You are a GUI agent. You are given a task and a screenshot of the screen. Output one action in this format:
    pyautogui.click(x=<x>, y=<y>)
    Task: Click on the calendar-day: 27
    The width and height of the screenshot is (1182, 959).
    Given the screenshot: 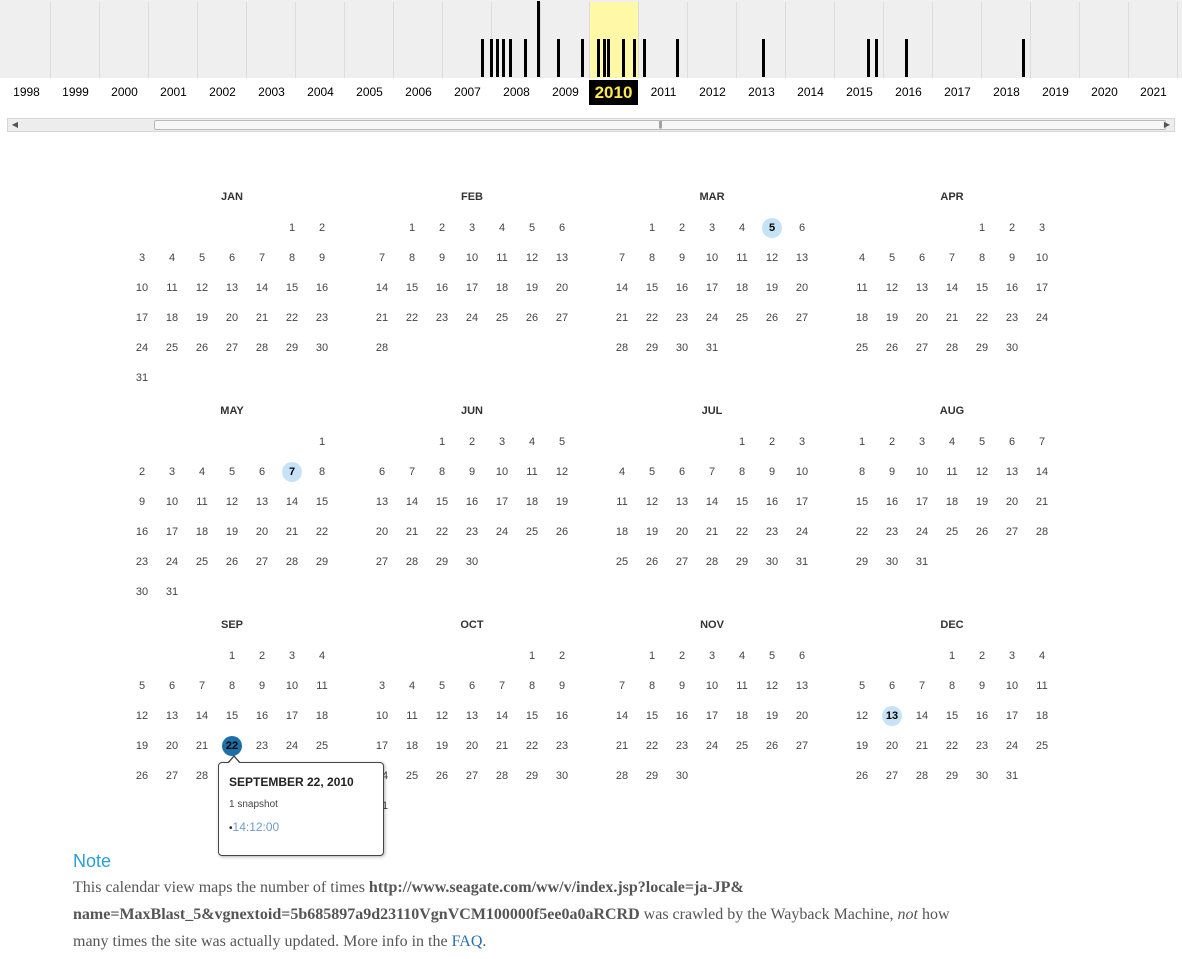 What is the action you would take?
    pyautogui.click(x=1012, y=532)
    